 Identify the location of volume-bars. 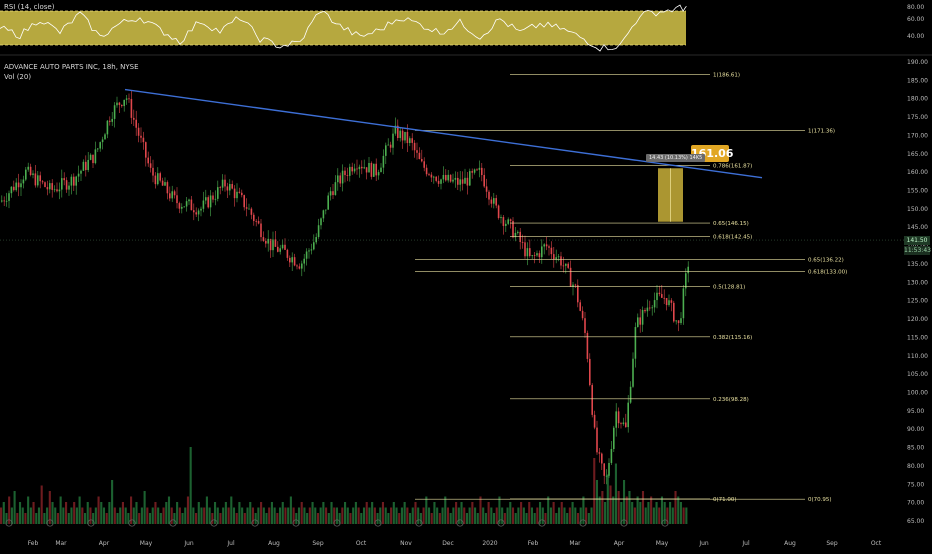
(344, 487).